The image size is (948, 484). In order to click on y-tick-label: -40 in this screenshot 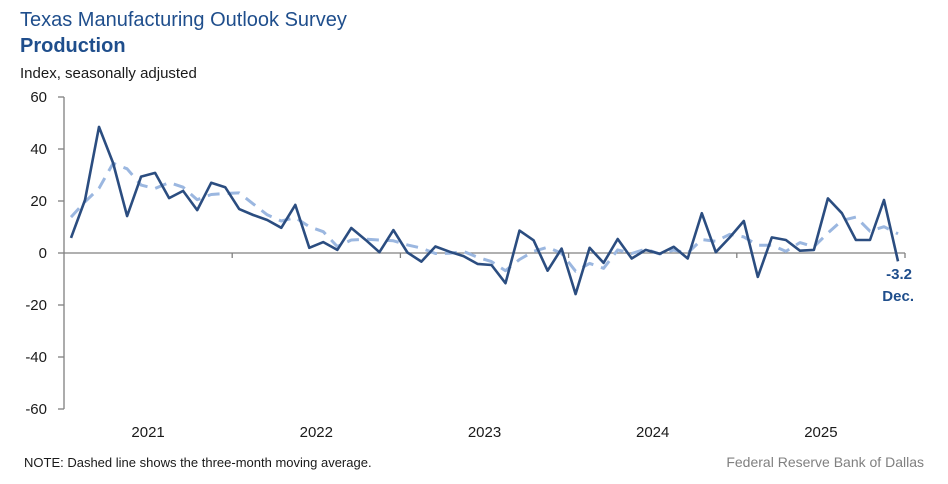, I will do `click(36, 357)`.